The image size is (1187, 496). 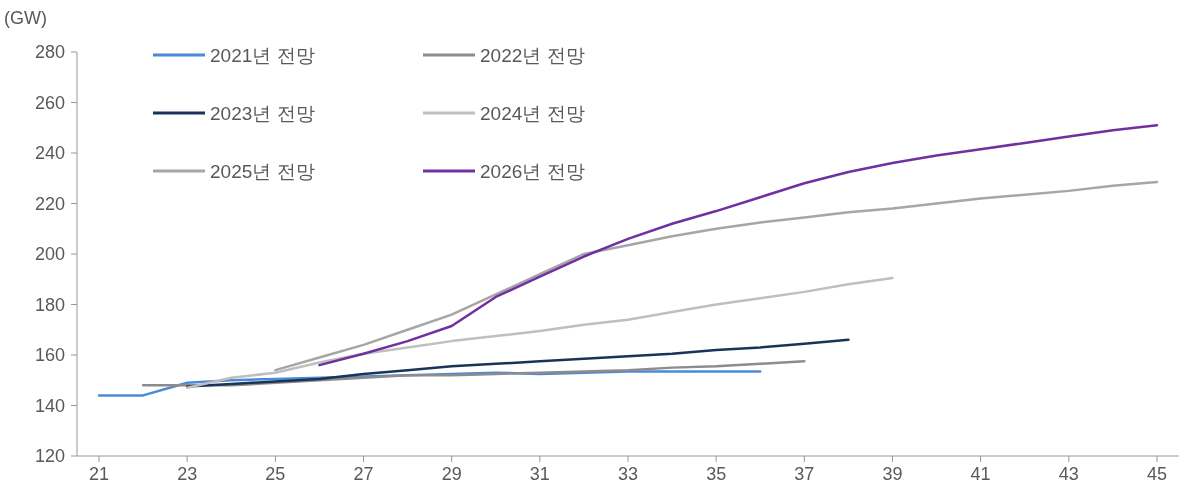 What do you see at coordinates (628, 474) in the screenshot?
I see `x-tick-label: 33` at bounding box center [628, 474].